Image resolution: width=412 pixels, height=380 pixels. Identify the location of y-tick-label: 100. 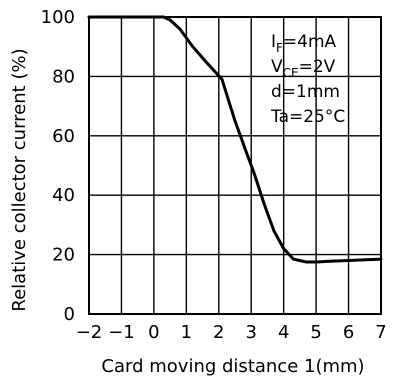
(58, 17).